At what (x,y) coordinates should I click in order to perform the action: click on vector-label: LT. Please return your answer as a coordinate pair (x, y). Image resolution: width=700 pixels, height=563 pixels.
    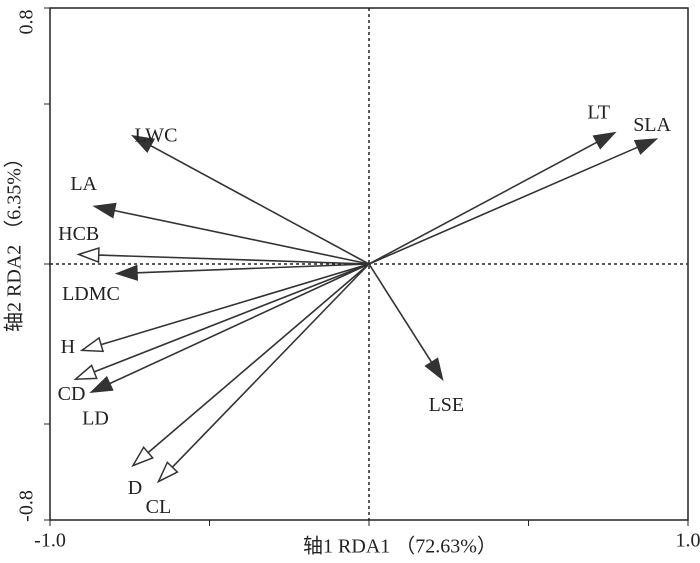
    Looking at the image, I should click on (598, 112).